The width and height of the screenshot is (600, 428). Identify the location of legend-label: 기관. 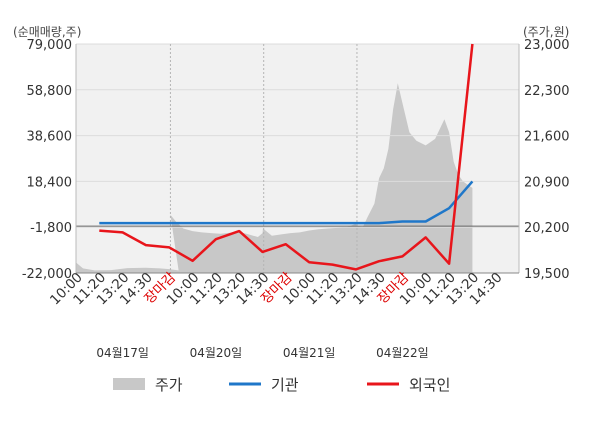
(285, 385).